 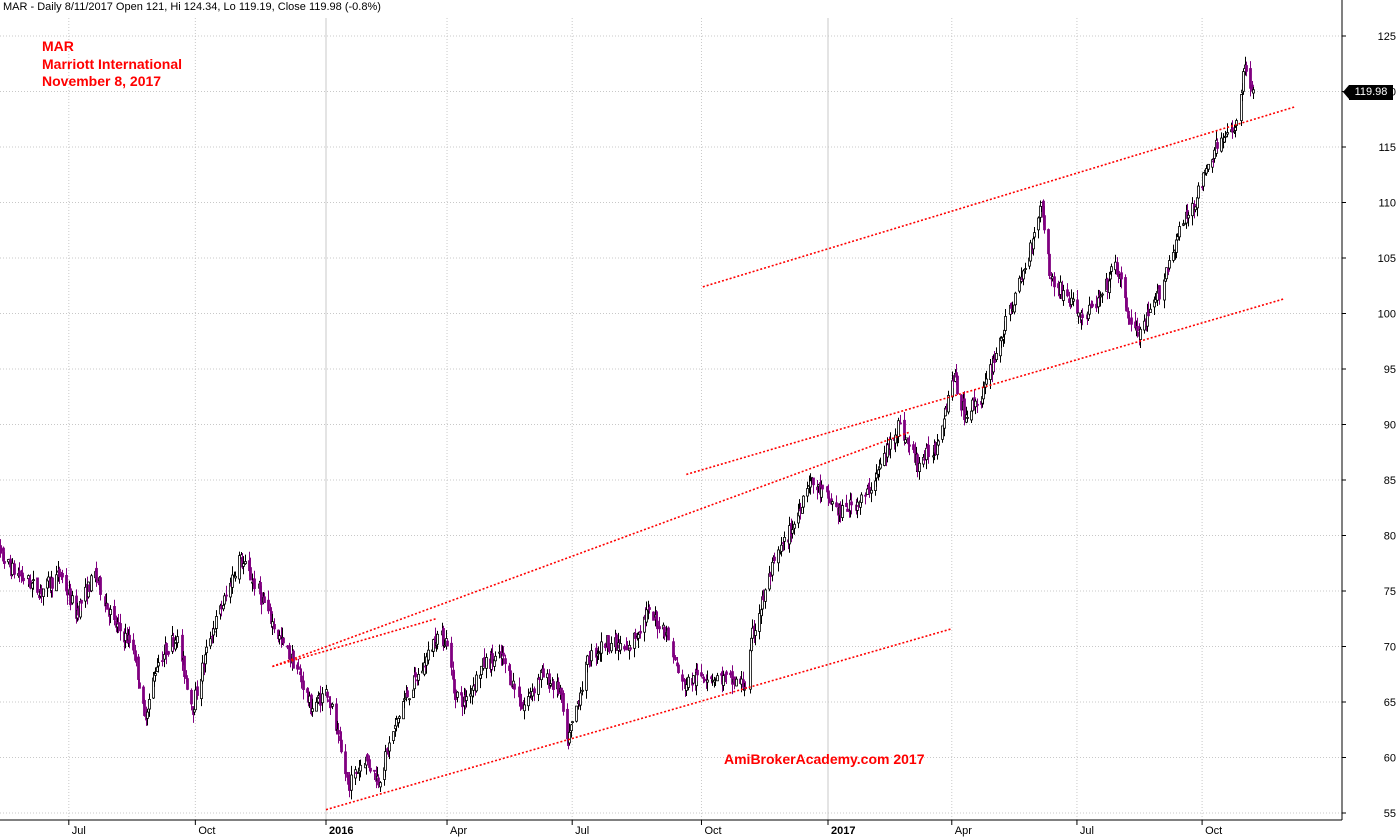 What do you see at coordinates (1390, 592) in the screenshot?
I see `y-tick-label: 75` at bounding box center [1390, 592].